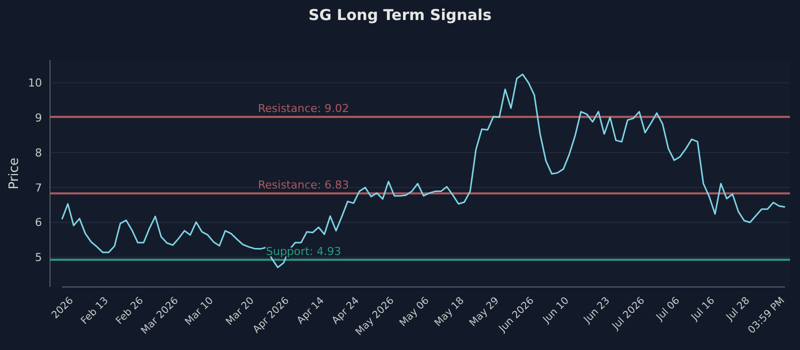  Describe the element at coordinates (38, 153) in the screenshot. I see `y-tick-label: 8` at that location.